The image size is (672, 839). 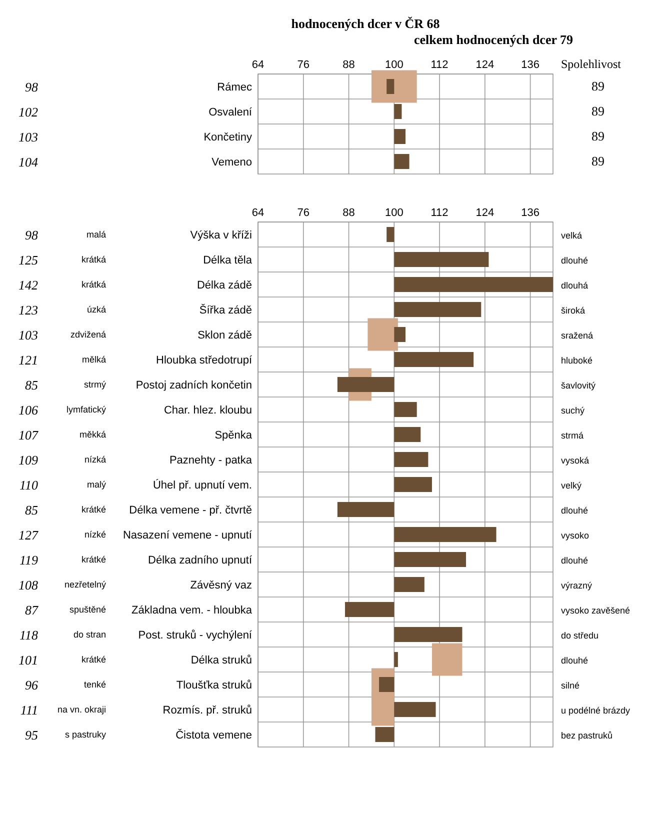 I want to click on y2-tick-label: výrazný, so click(x=577, y=585).